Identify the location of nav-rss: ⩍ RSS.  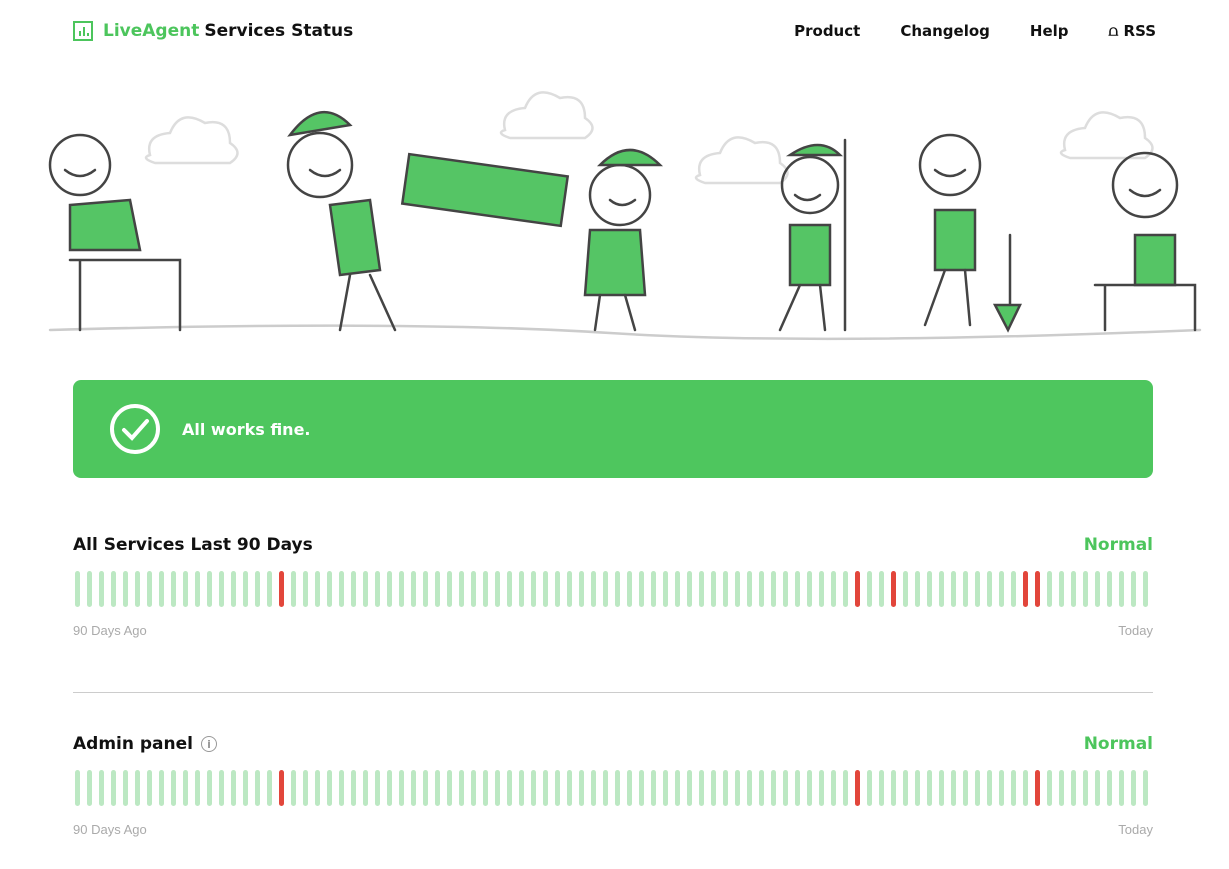
(1132, 31).